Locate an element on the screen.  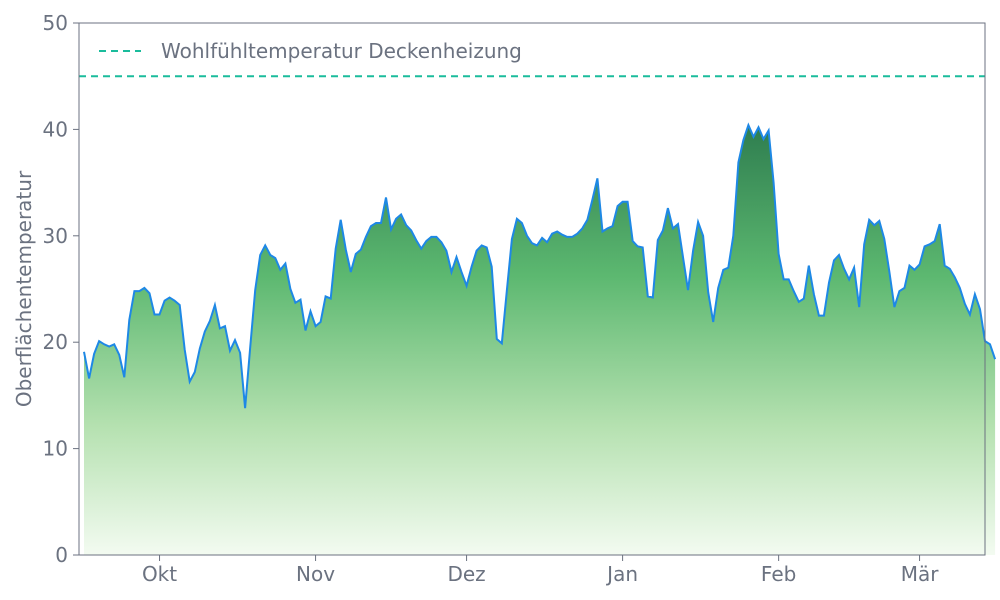
y-axis: 0 10 20 30 40 50 is located at coordinates (61, 289).